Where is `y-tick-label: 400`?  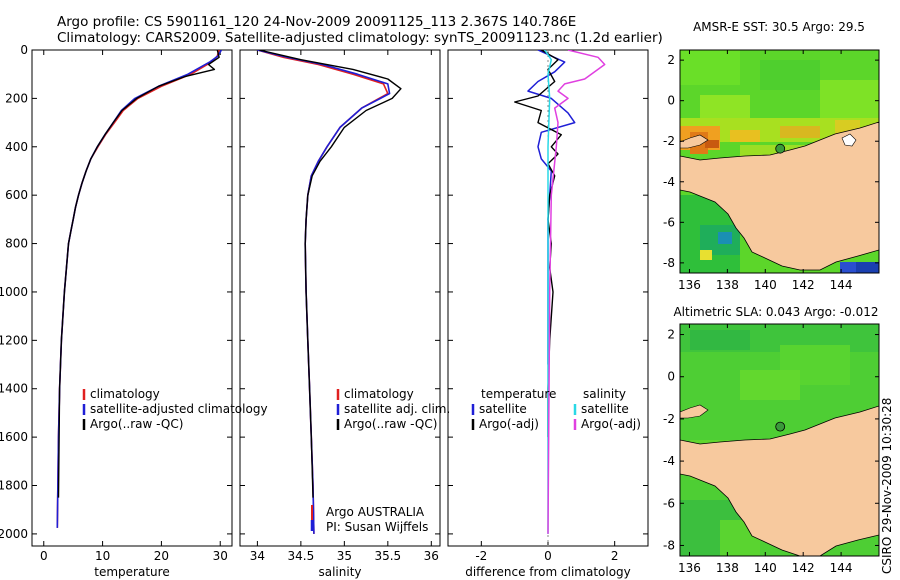 y-tick-label: 400 is located at coordinates (16, 147).